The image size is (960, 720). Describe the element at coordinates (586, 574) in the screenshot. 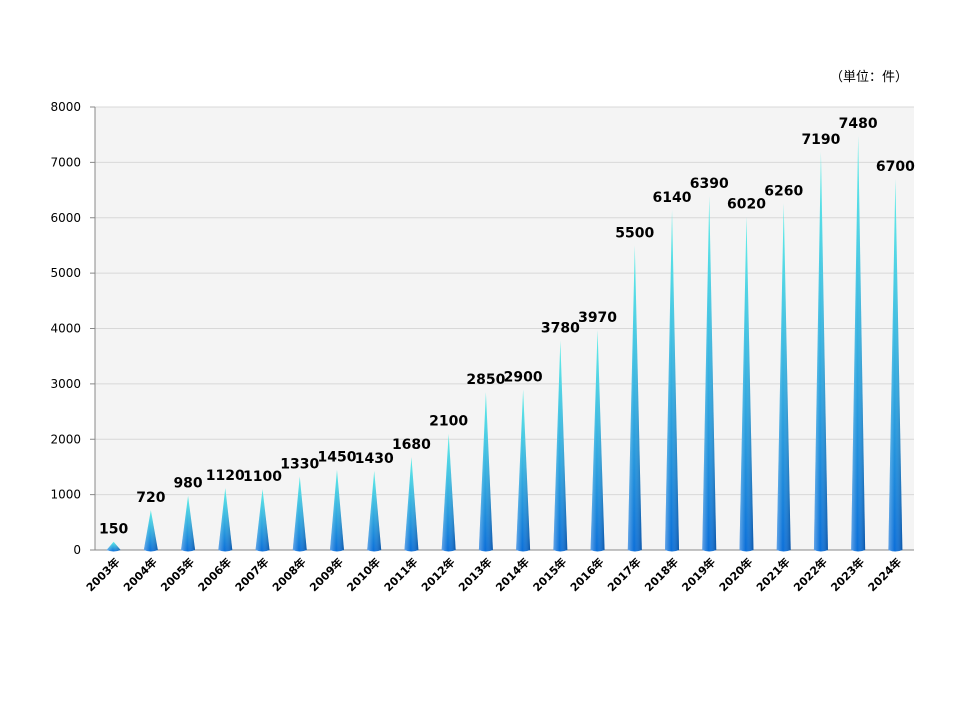

I see `x-tick-label: 2016年` at that location.